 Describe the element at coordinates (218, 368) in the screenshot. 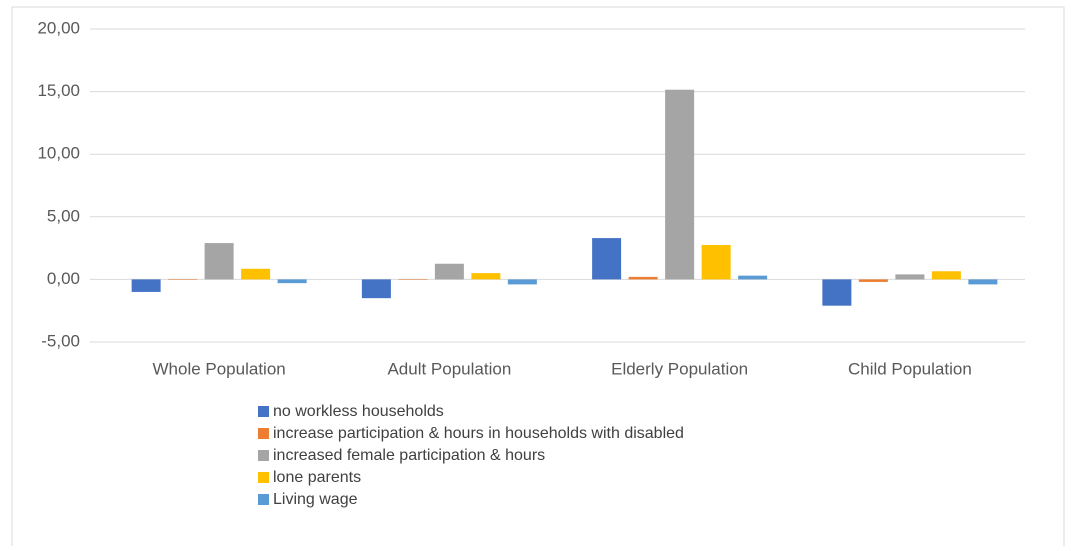

I see `x-tick-label: Whole Population` at that location.